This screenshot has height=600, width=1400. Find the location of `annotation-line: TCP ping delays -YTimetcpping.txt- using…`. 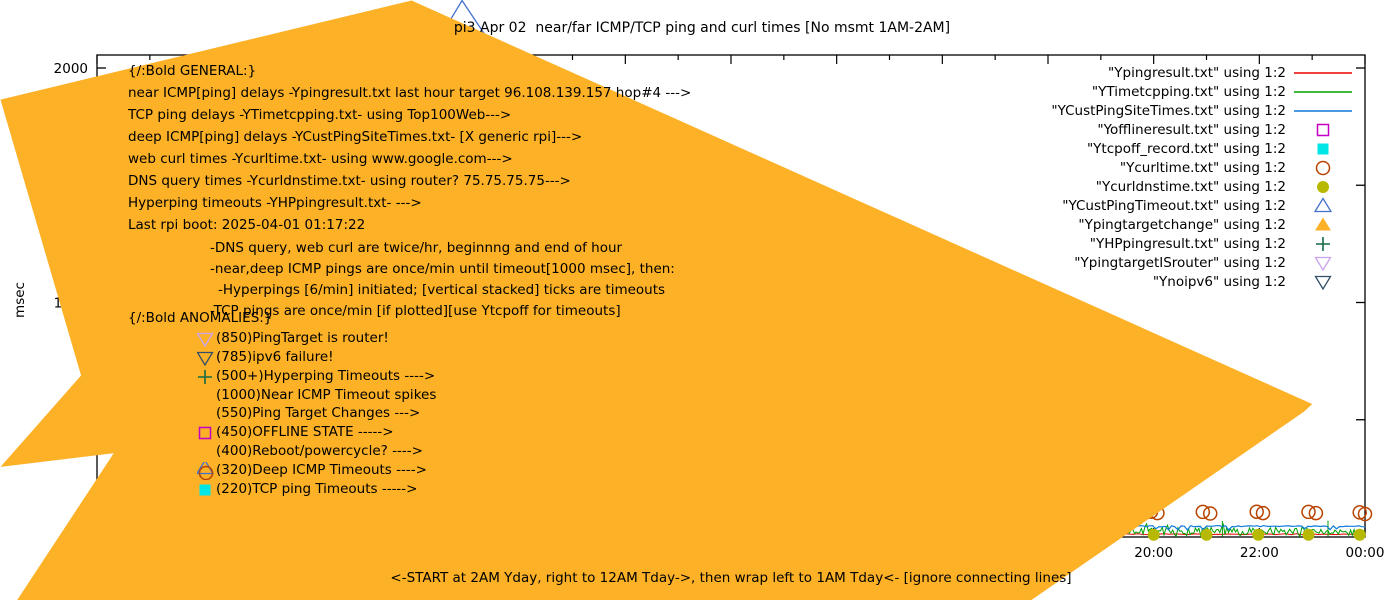

annotation-line: TCP ping delays -YTimetcpping.txt- using… is located at coordinates (320, 115).